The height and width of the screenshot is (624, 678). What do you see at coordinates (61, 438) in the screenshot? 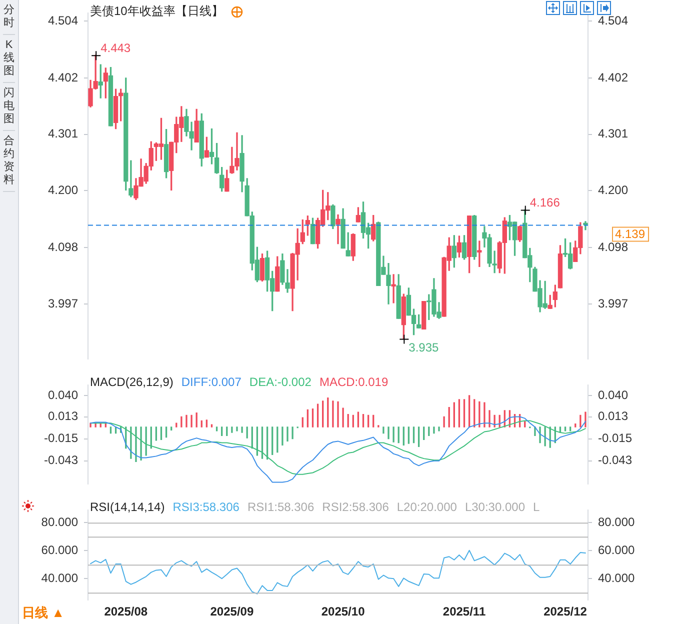
I see `y-tick-label: -0.015` at bounding box center [61, 438].